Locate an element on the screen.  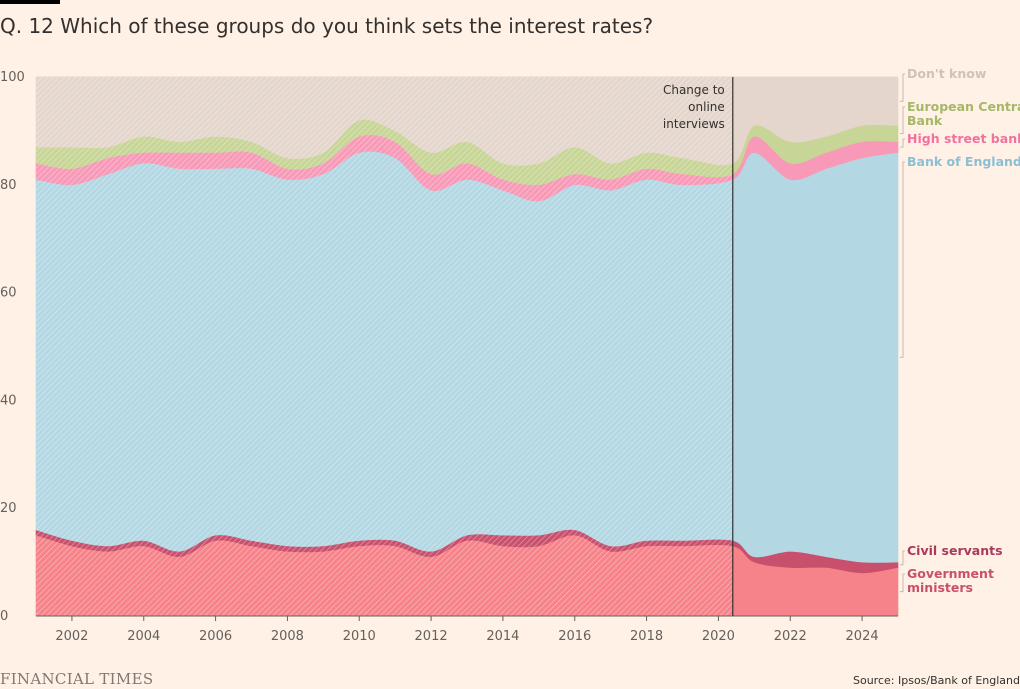
series-label-government-ministers: Government is located at coordinates (950, 573).